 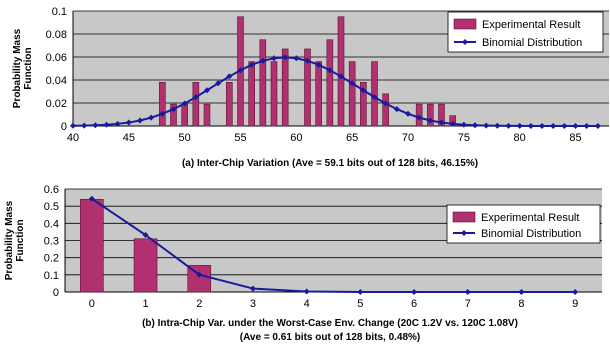 I want to click on x-tick-label: 60, so click(x=296, y=138).